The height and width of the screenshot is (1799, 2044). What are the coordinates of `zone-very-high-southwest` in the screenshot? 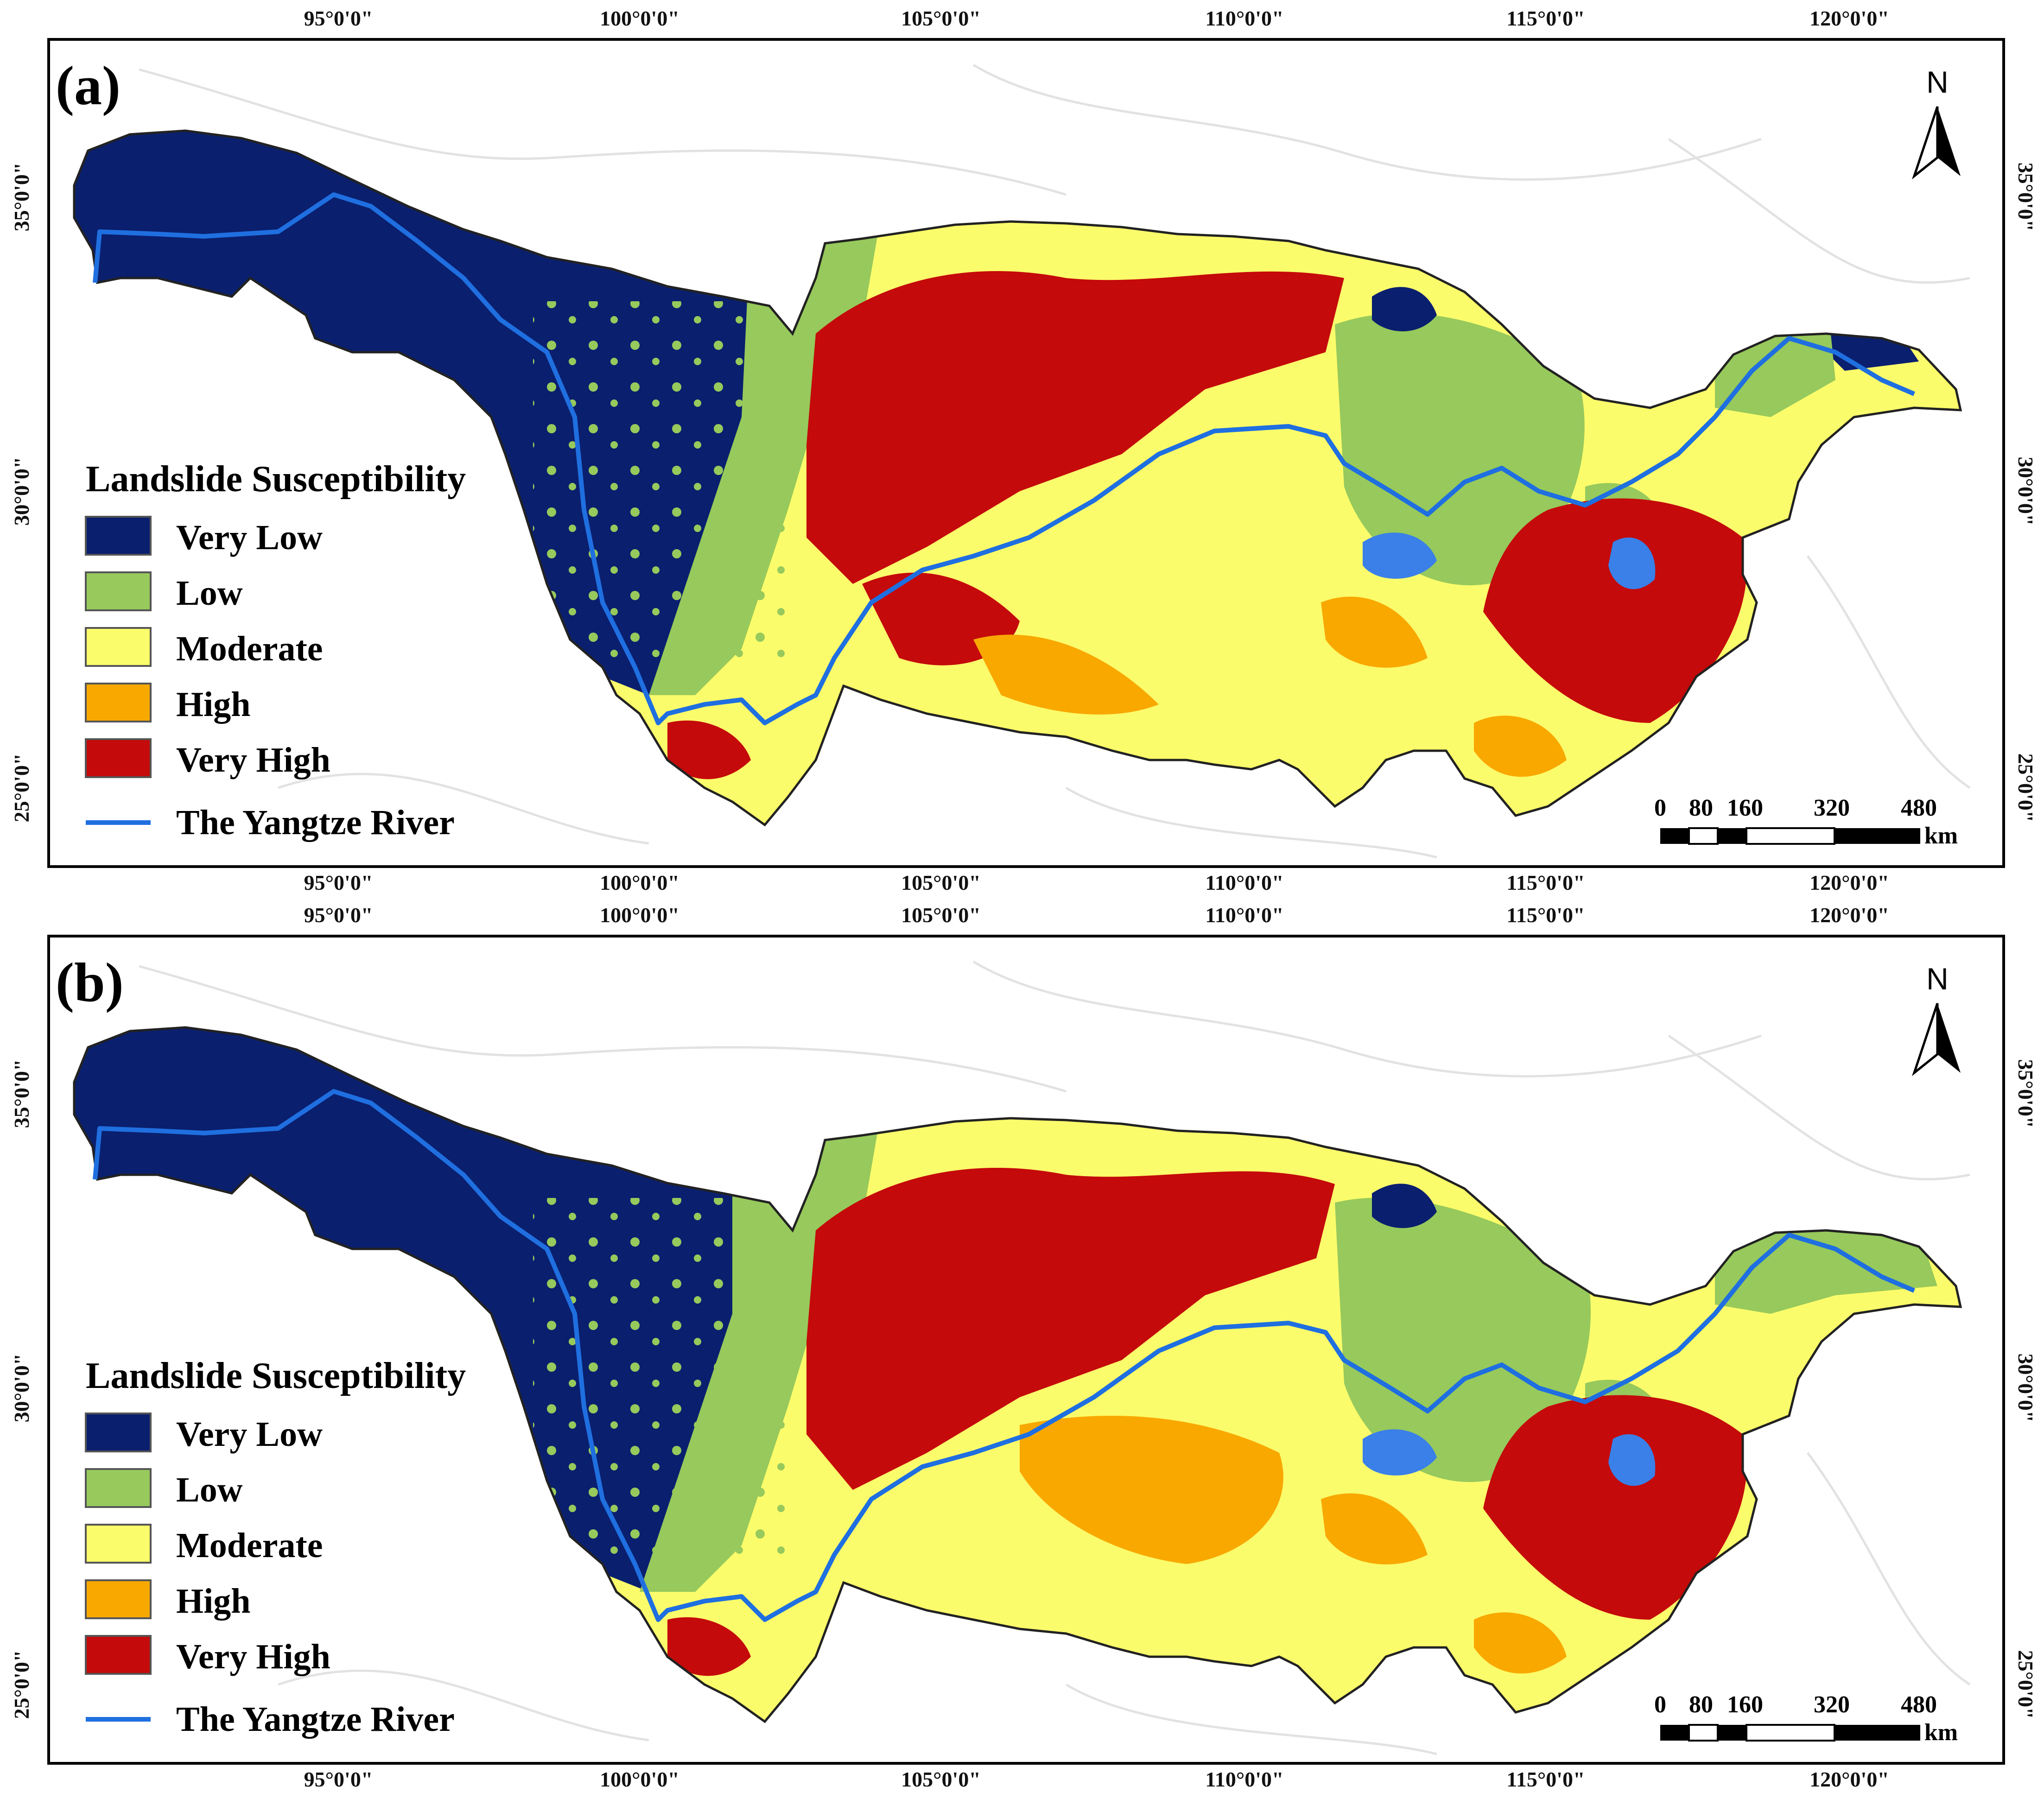 It's located at (709, 749).